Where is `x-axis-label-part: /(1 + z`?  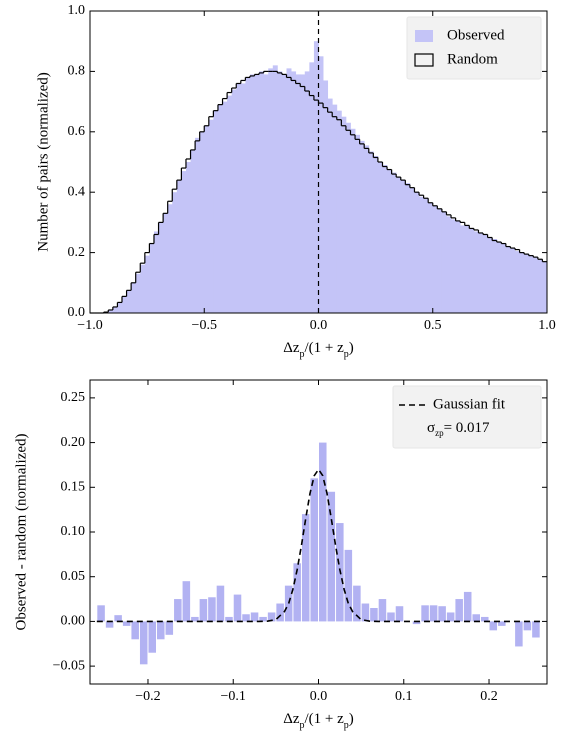 x-axis-label-part: /(1 + z is located at coordinates (325, 719).